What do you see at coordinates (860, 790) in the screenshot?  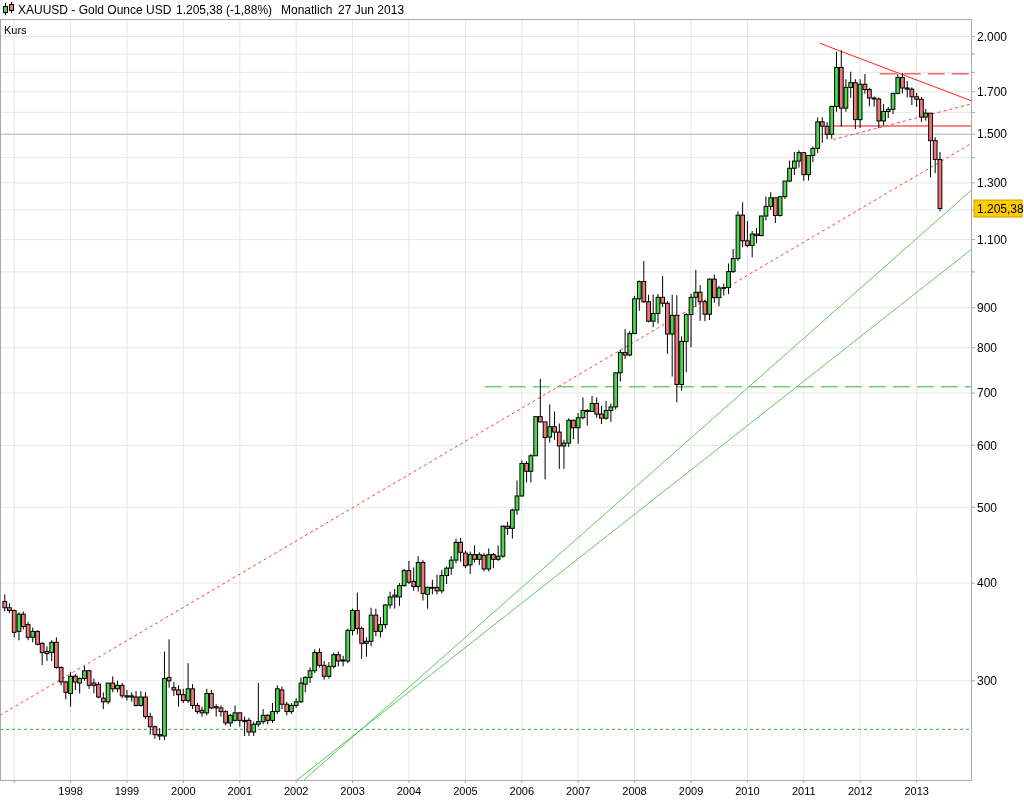 I see `x-tick-label: 2012` at bounding box center [860, 790].